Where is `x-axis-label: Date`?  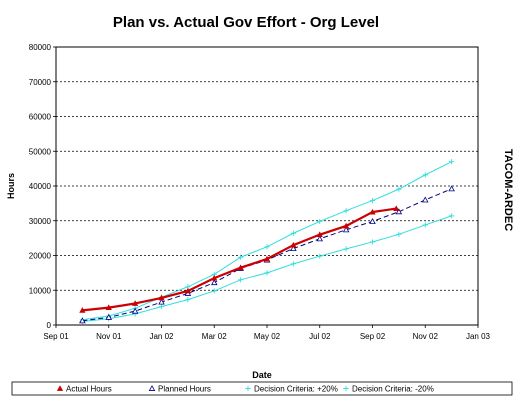 x-axis-label: Date is located at coordinates (262, 375).